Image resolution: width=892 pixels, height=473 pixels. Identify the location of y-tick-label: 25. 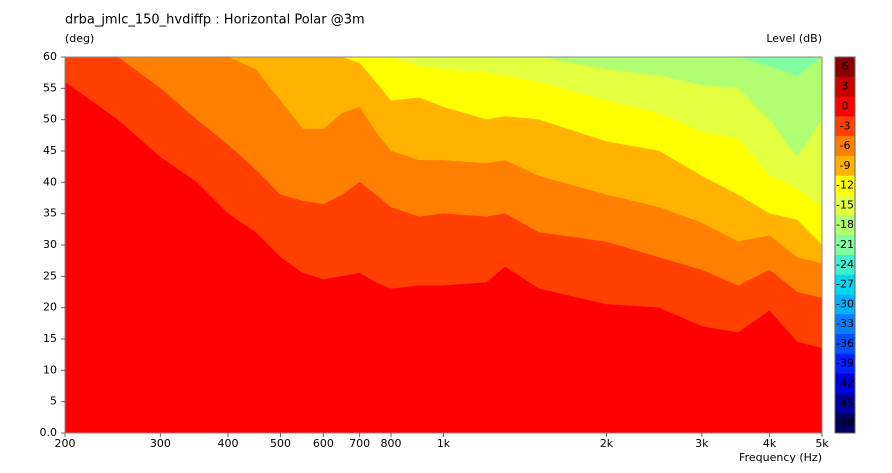
(50, 275).